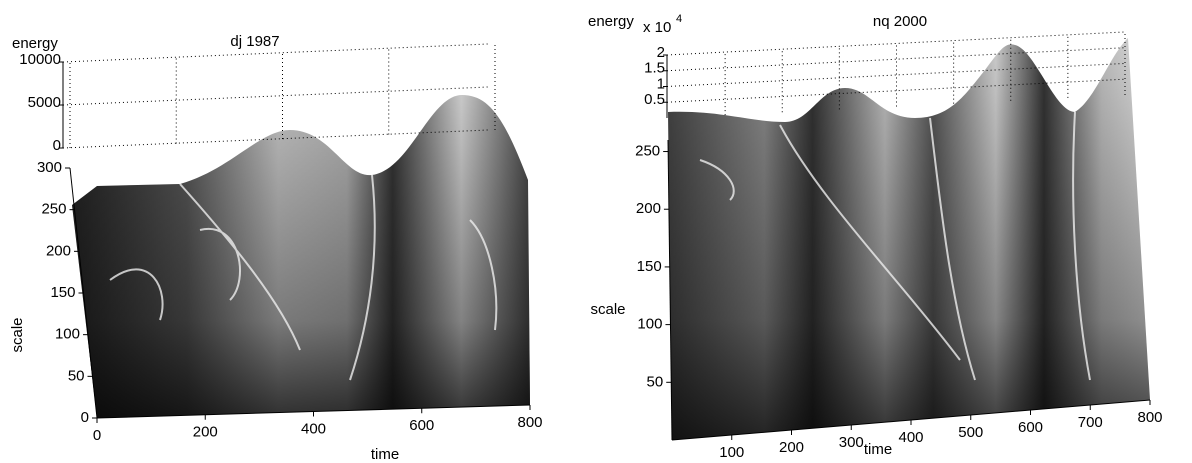 The image size is (1192, 463). What do you see at coordinates (97, 435) in the screenshot?
I see `x-tick-label: 0` at bounding box center [97, 435].